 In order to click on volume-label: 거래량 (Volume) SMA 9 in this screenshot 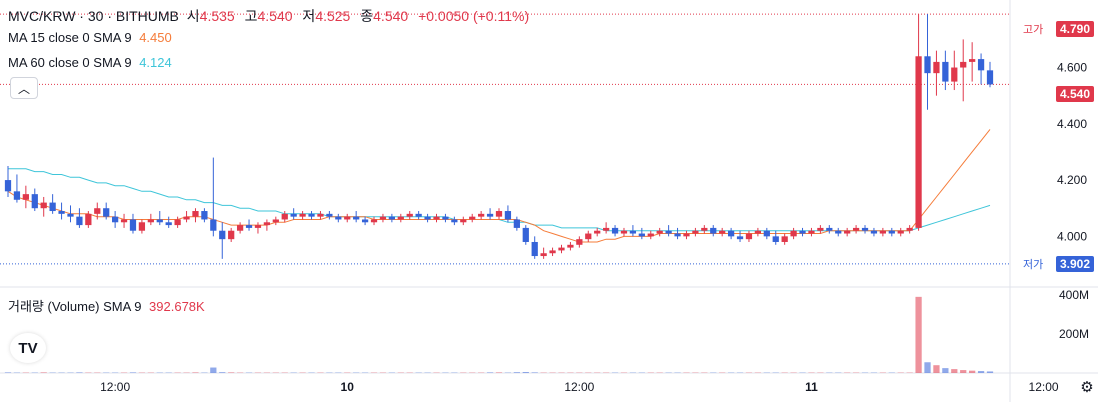, I will do `click(75, 306)`.